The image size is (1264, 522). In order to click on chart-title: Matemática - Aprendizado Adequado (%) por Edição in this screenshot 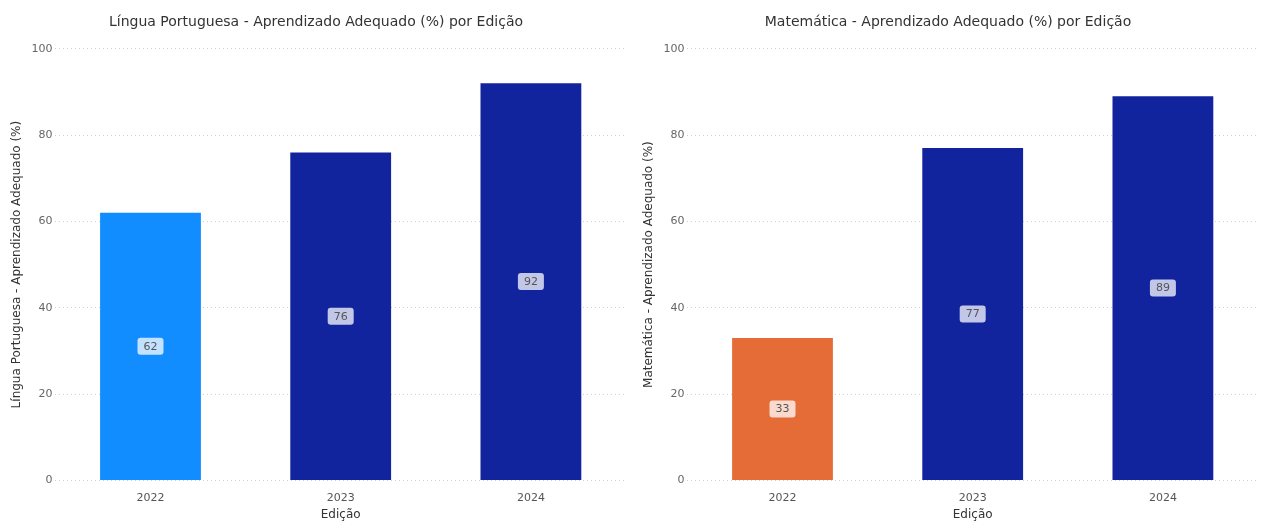, I will do `click(948, 21)`.